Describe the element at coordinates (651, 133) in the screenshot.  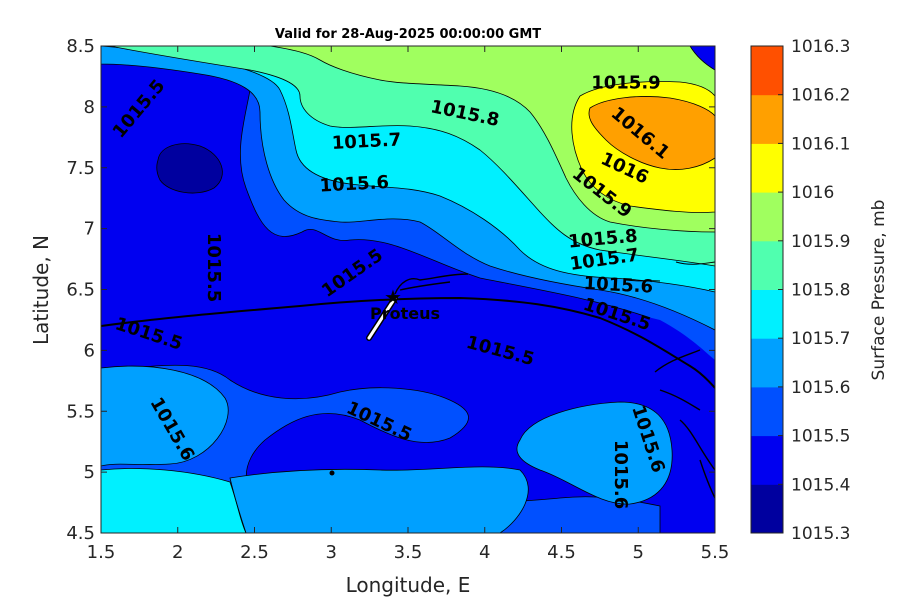
I see `band-1016-1-north` at that location.